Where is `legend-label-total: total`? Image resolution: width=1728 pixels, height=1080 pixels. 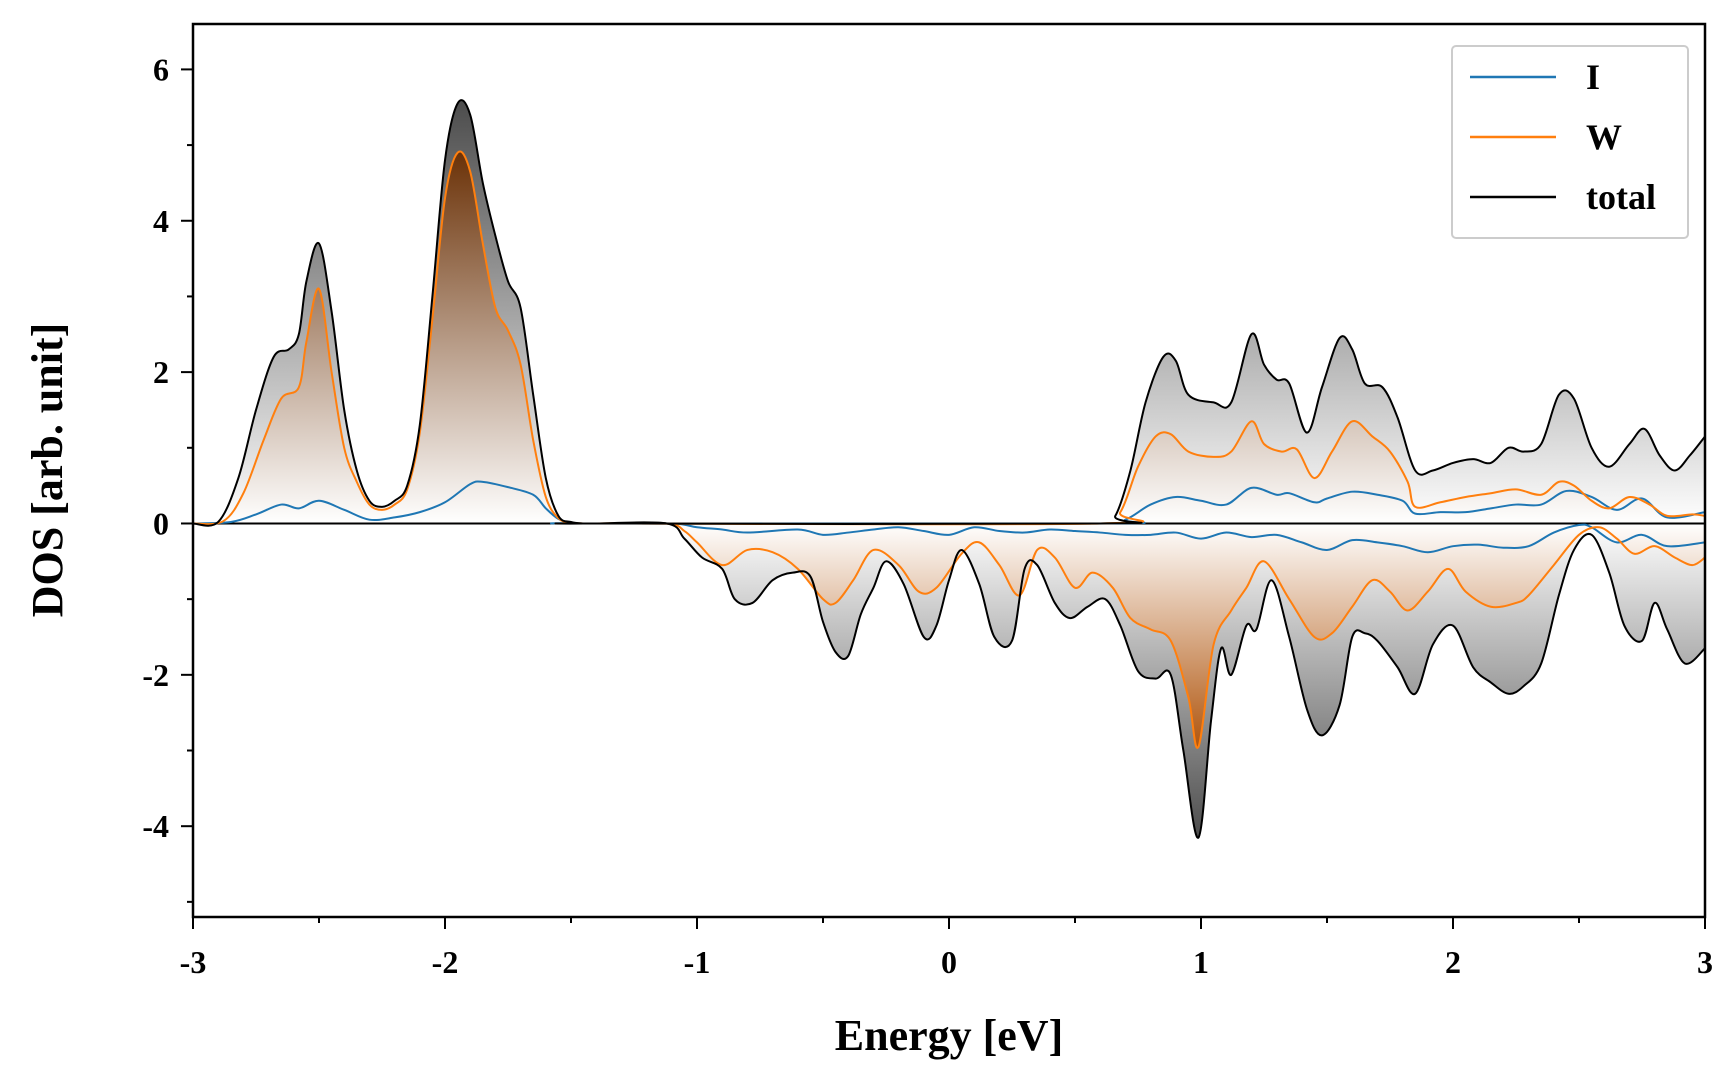 legend-label-total: total is located at coordinates (1621, 197).